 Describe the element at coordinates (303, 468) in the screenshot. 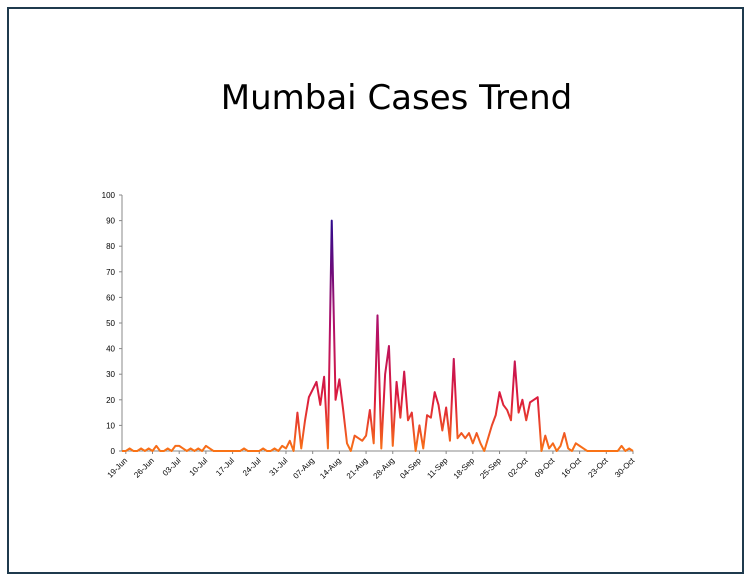

I see `x-tick-label: 07-Aug` at that location.